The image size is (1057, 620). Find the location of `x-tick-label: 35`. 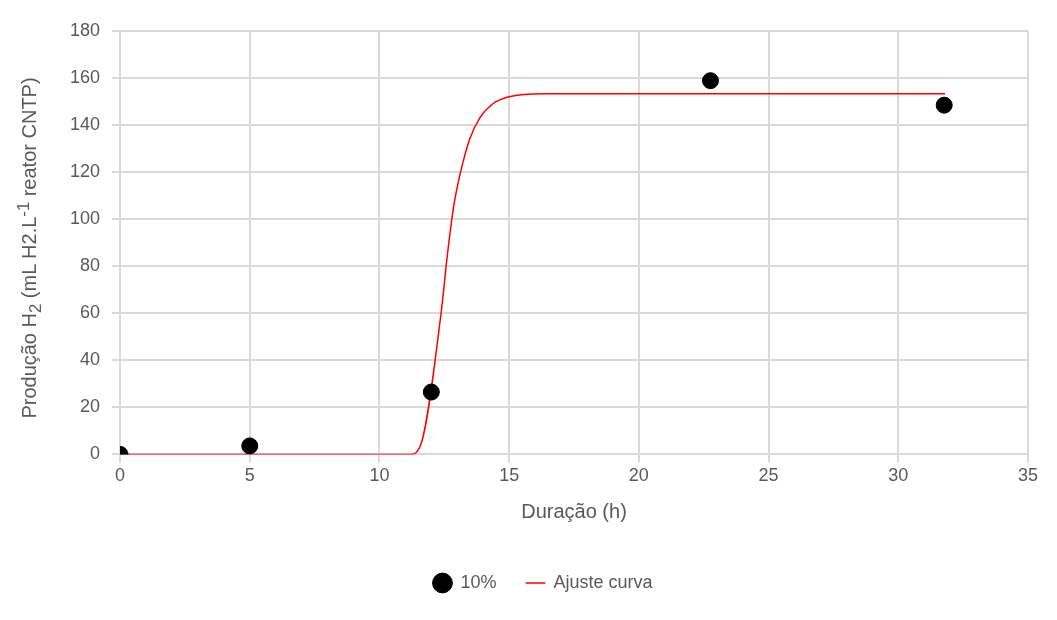

x-tick-label: 35 is located at coordinates (1028, 475).